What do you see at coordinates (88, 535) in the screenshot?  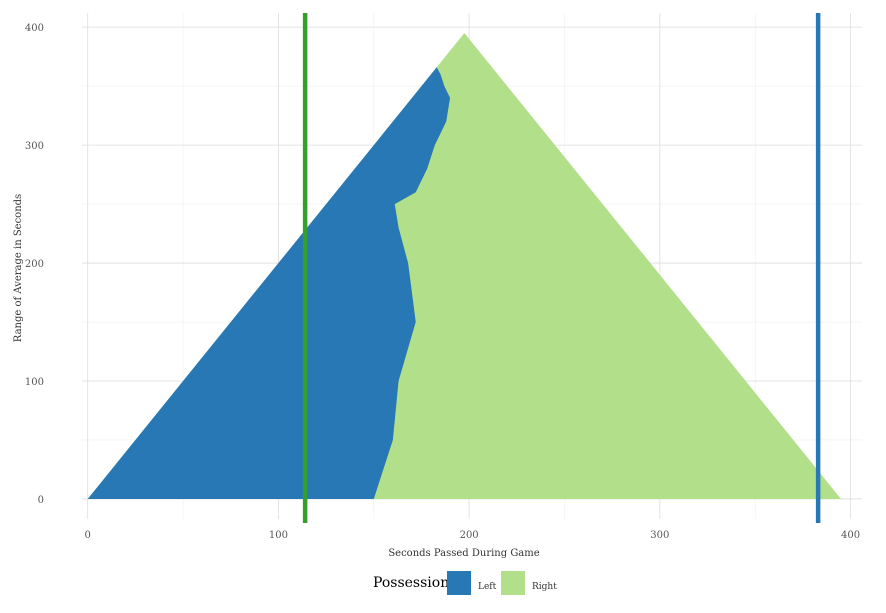 I see `x-tick-label: 0` at bounding box center [88, 535].